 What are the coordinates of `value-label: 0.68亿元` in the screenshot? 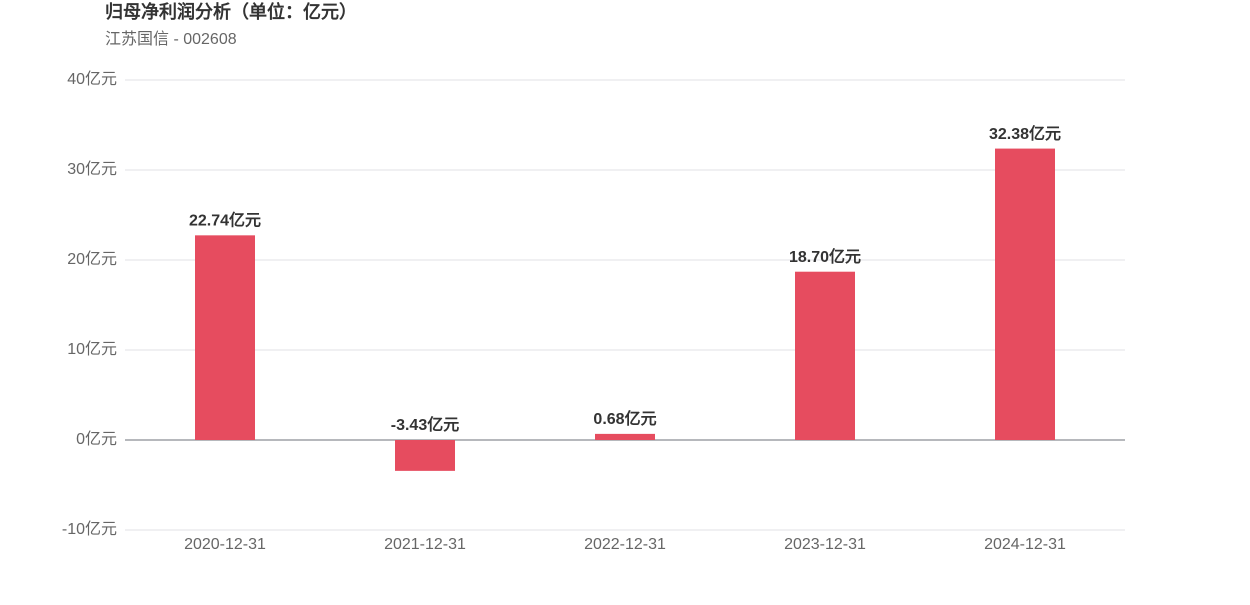 It's located at (624, 418).